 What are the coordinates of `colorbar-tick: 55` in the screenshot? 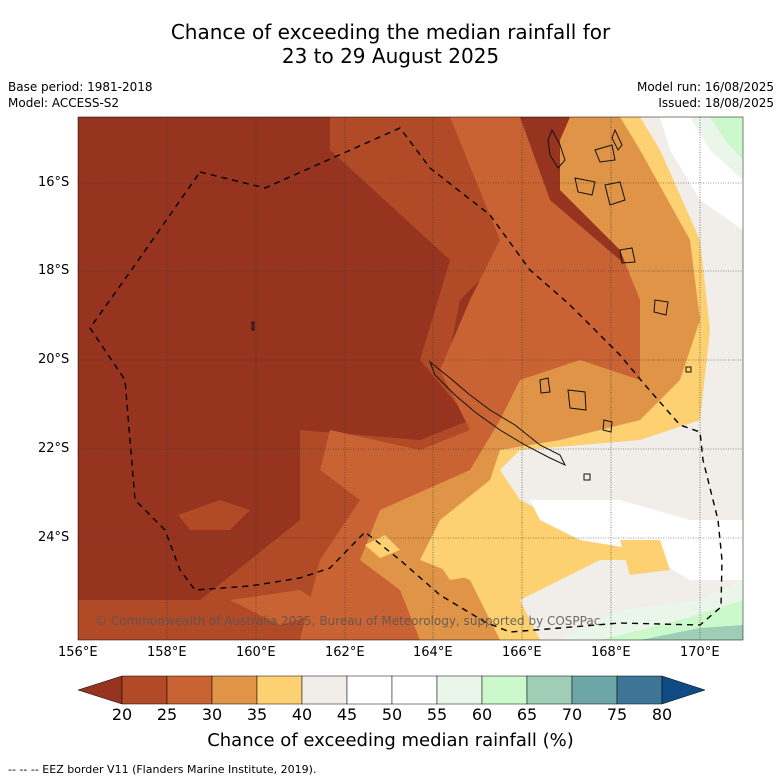 It's located at (437, 714).